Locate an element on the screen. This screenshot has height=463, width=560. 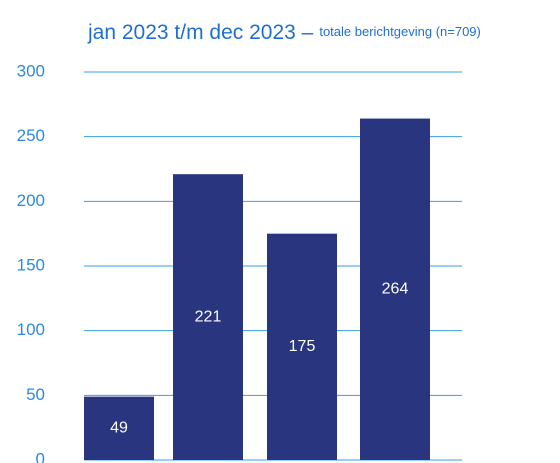
y-tick-label: 250 is located at coordinates (31, 135).